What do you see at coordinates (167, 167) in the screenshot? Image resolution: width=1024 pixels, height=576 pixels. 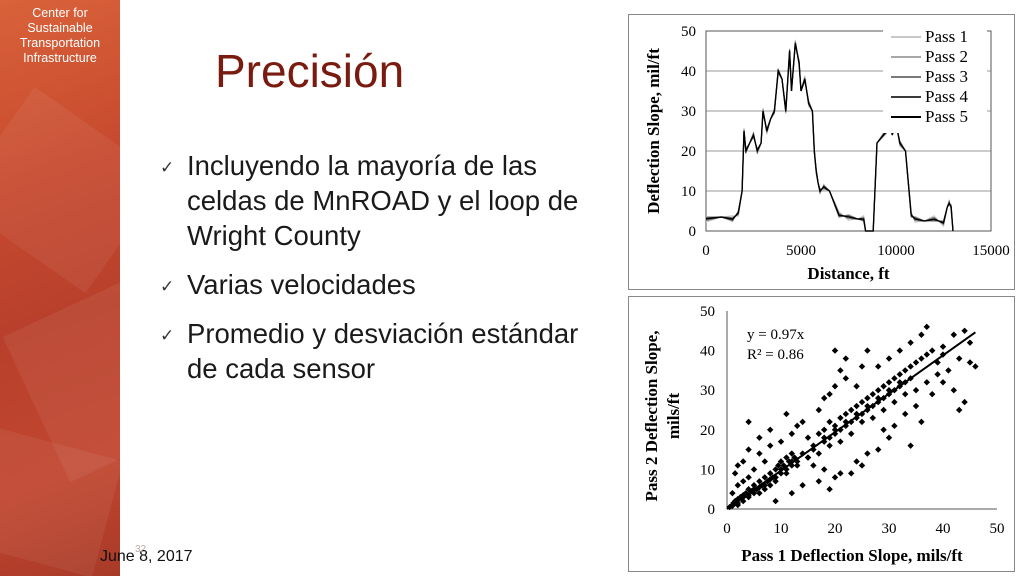 I see `checkmark-icon: ✓` at bounding box center [167, 167].